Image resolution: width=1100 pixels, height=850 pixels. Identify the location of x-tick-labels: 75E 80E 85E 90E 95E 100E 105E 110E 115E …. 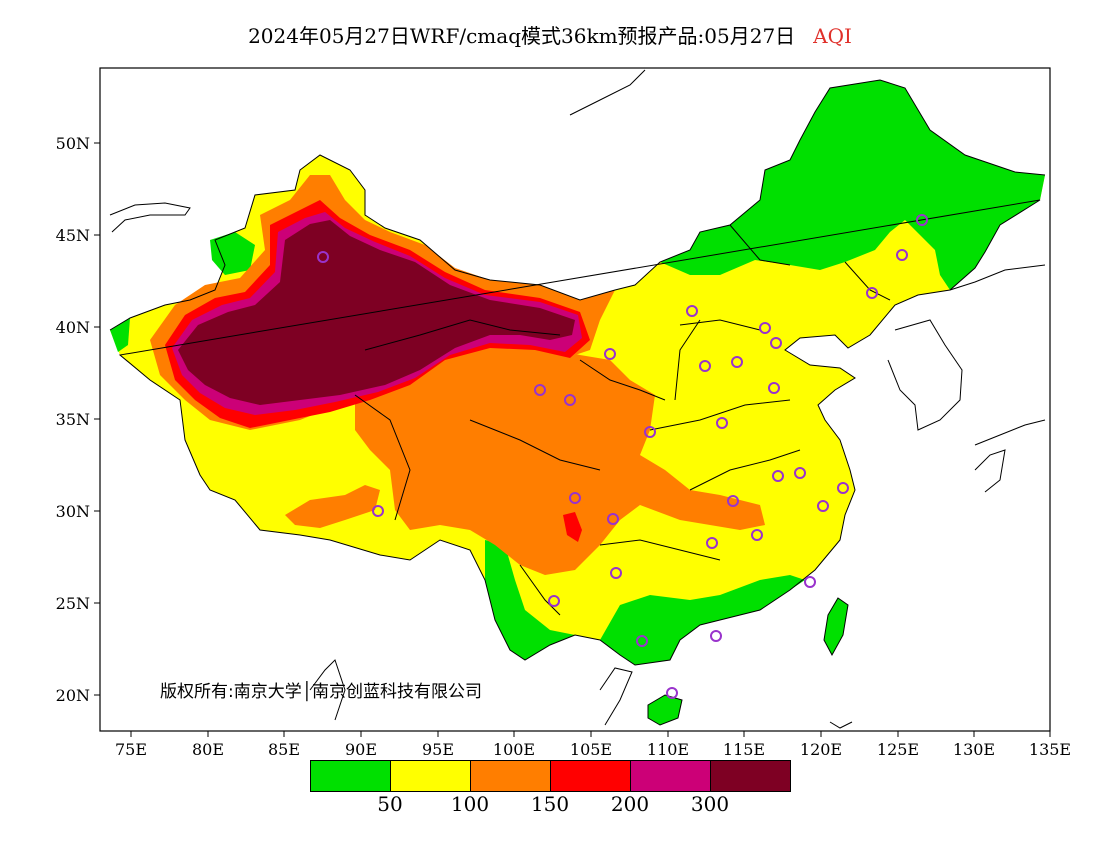
(593, 749).